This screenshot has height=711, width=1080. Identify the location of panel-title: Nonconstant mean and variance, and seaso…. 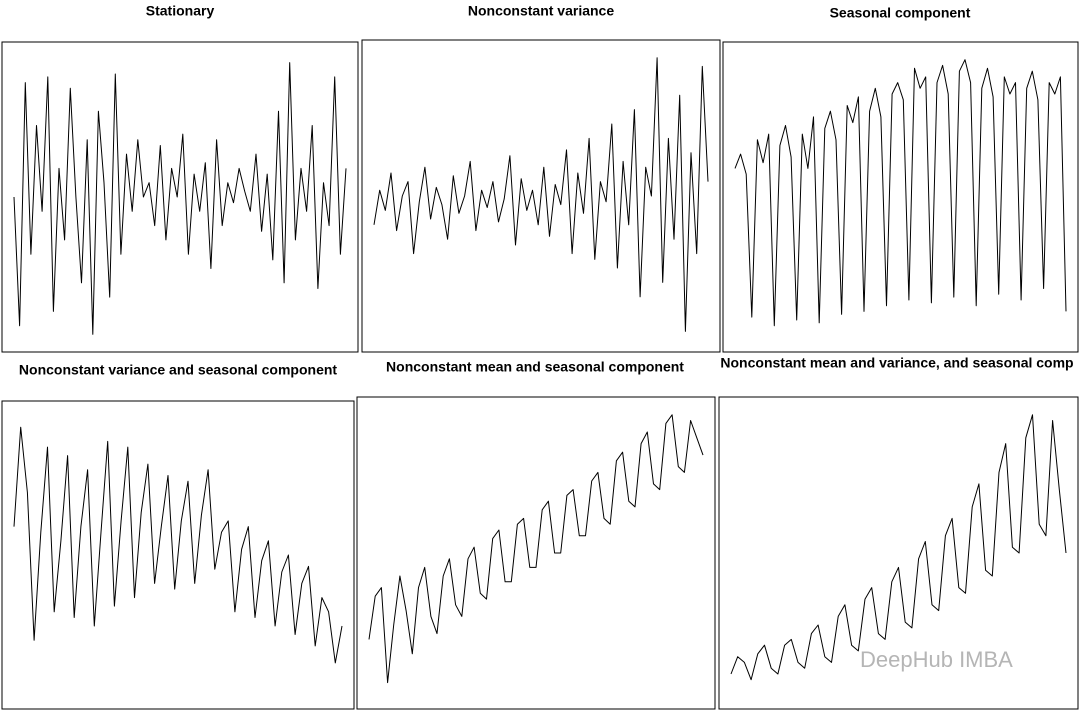
(896, 363).